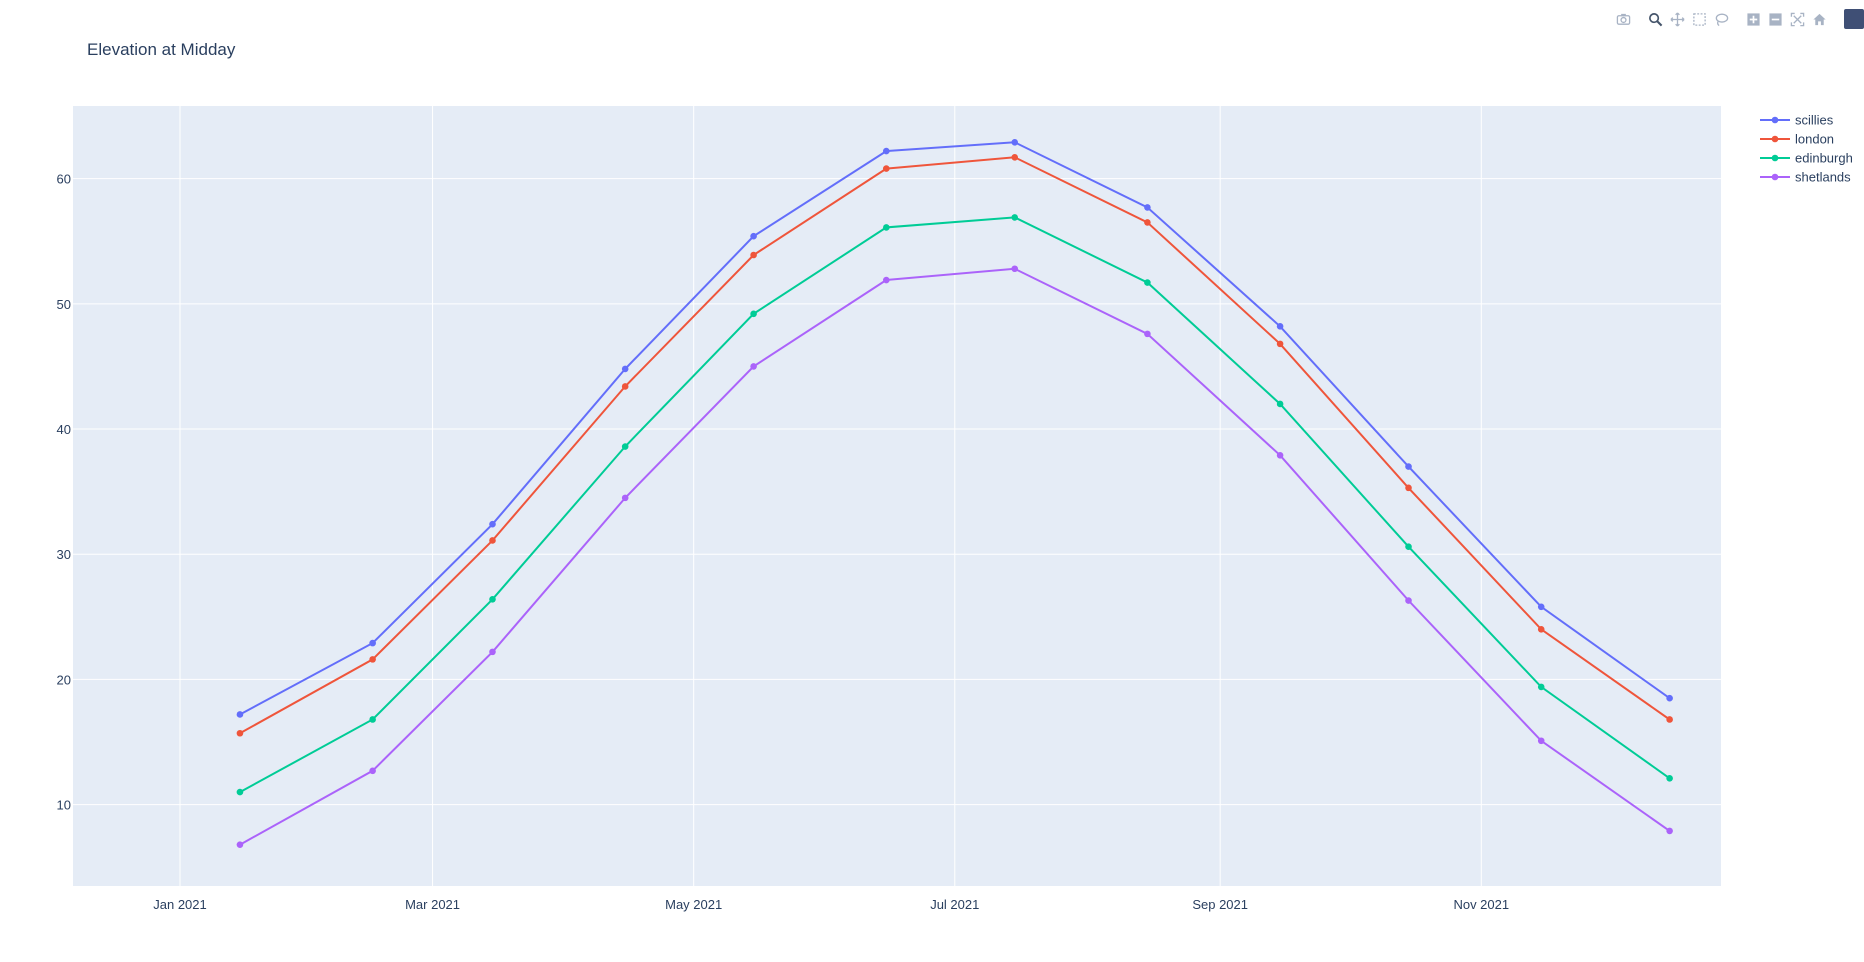  What do you see at coordinates (1655, 19) in the screenshot?
I see `zoom-icon` at bounding box center [1655, 19].